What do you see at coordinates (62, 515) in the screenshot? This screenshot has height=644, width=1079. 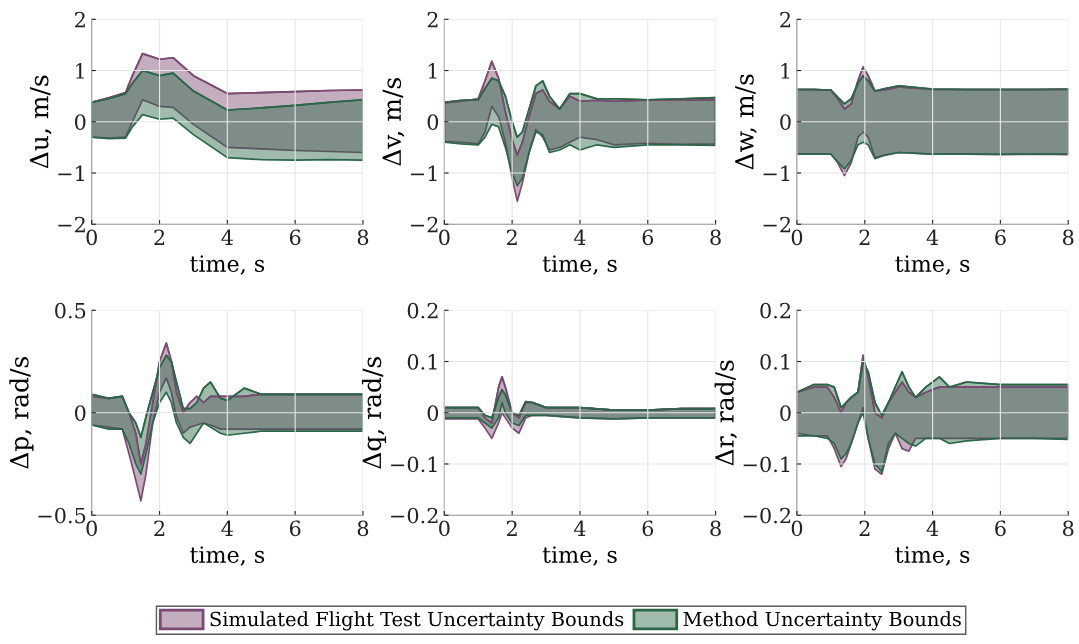 I see `y-tick-label: −0.5` at bounding box center [62, 515].